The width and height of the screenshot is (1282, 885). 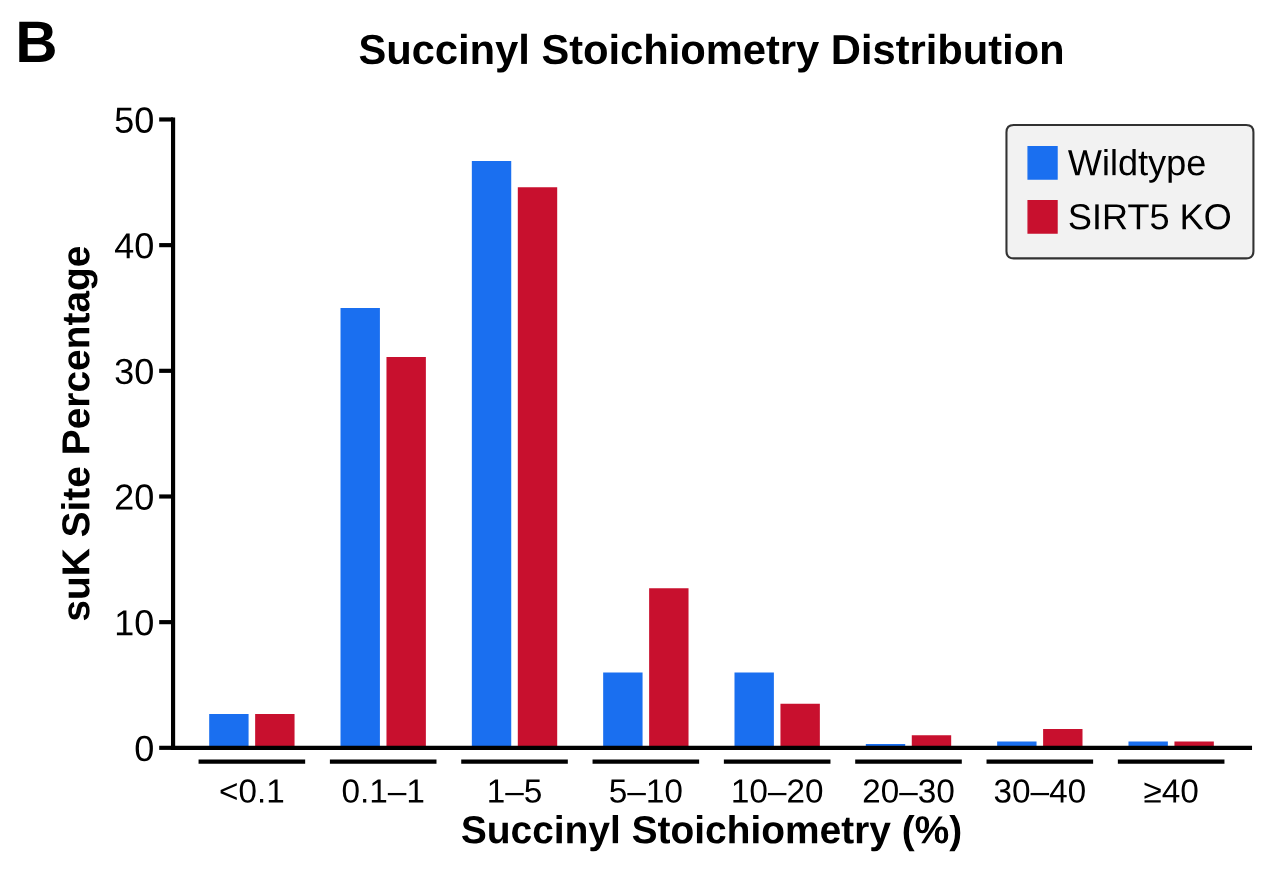 What do you see at coordinates (908, 791) in the screenshot?
I see `x-tick-label: 20–30` at bounding box center [908, 791].